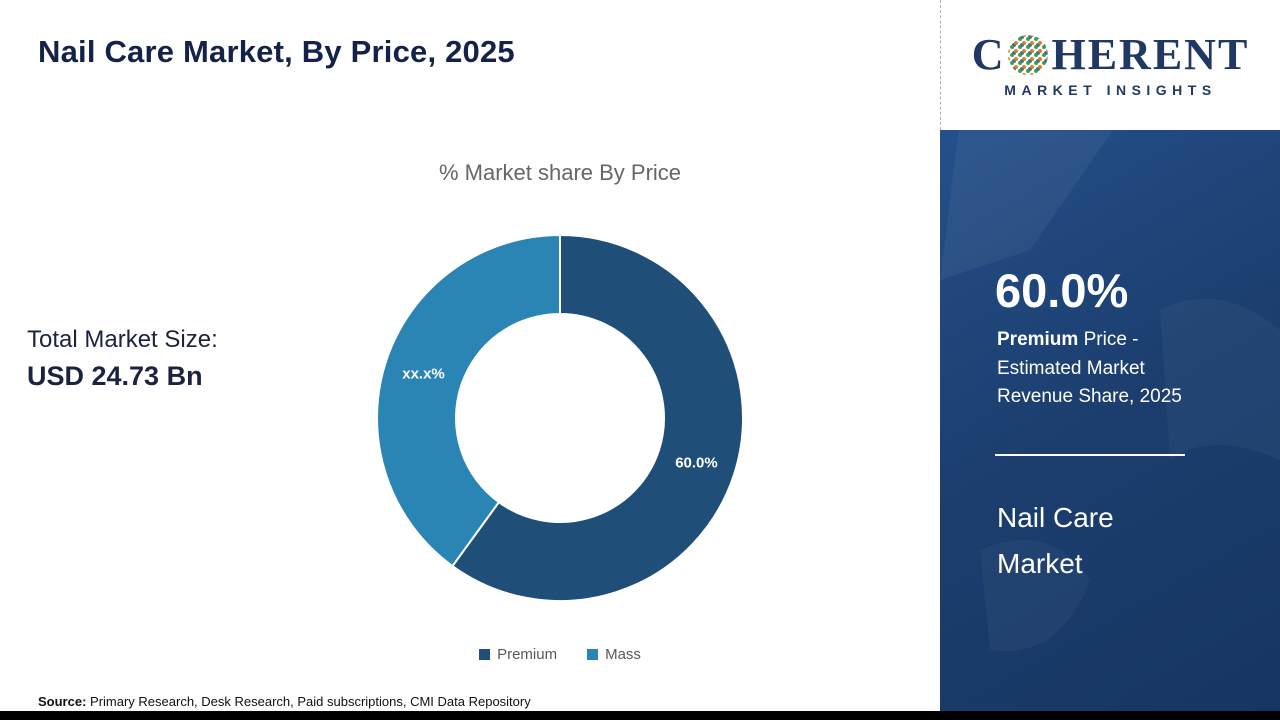  I want to click on donut-chart-svg: 60.0% xx.x%, so click(560, 417).